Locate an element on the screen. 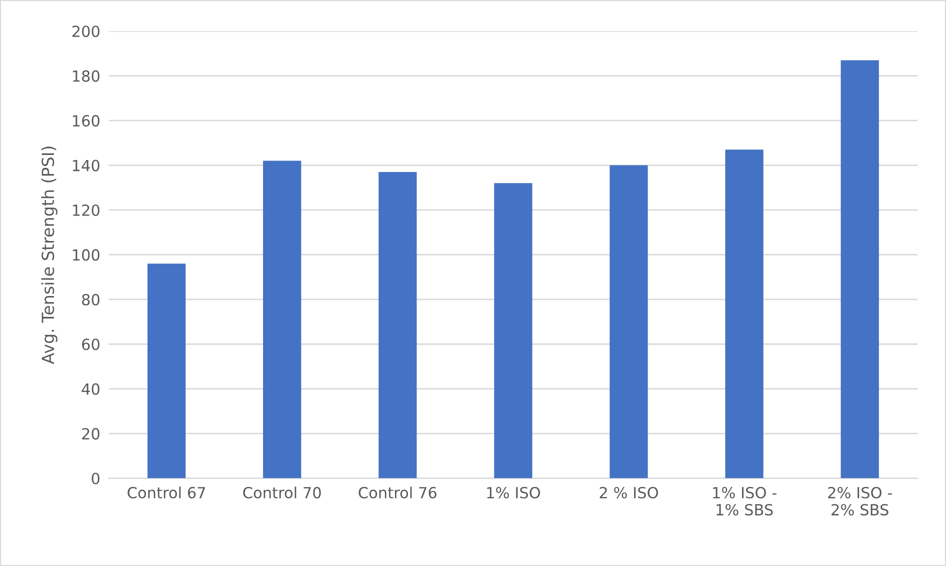 This screenshot has height=566, width=946. x-tick-label: 2 % ISO is located at coordinates (629, 492).